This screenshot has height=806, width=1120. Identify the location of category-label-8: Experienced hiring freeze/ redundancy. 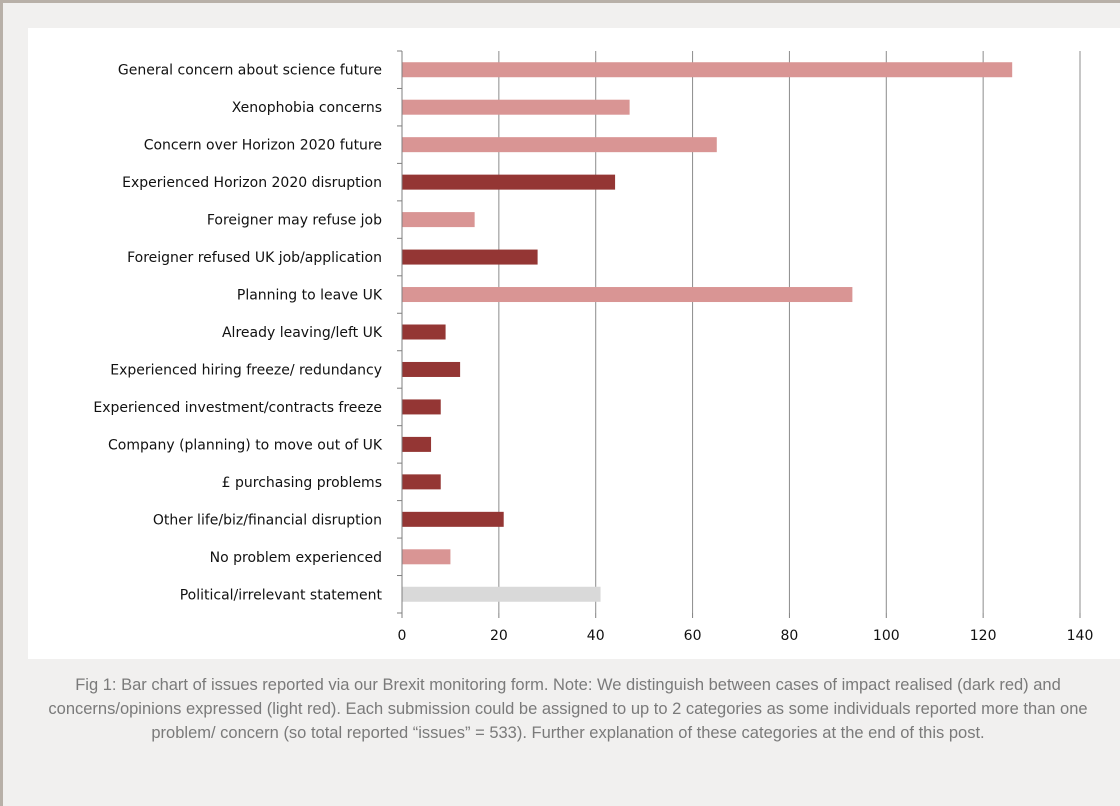
(246, 370).